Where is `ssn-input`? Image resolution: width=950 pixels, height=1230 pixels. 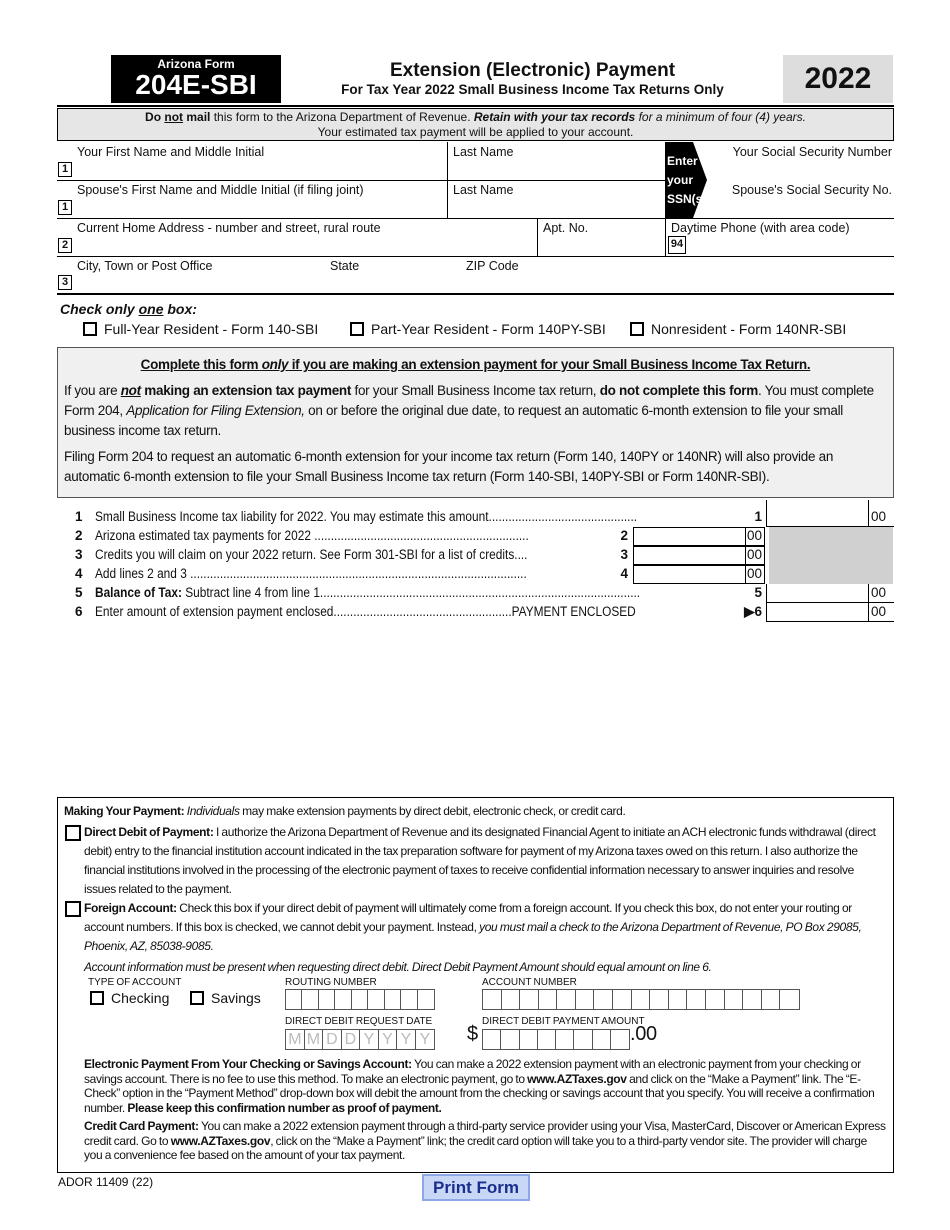
ssn-input is located at coordinates (800, 169).